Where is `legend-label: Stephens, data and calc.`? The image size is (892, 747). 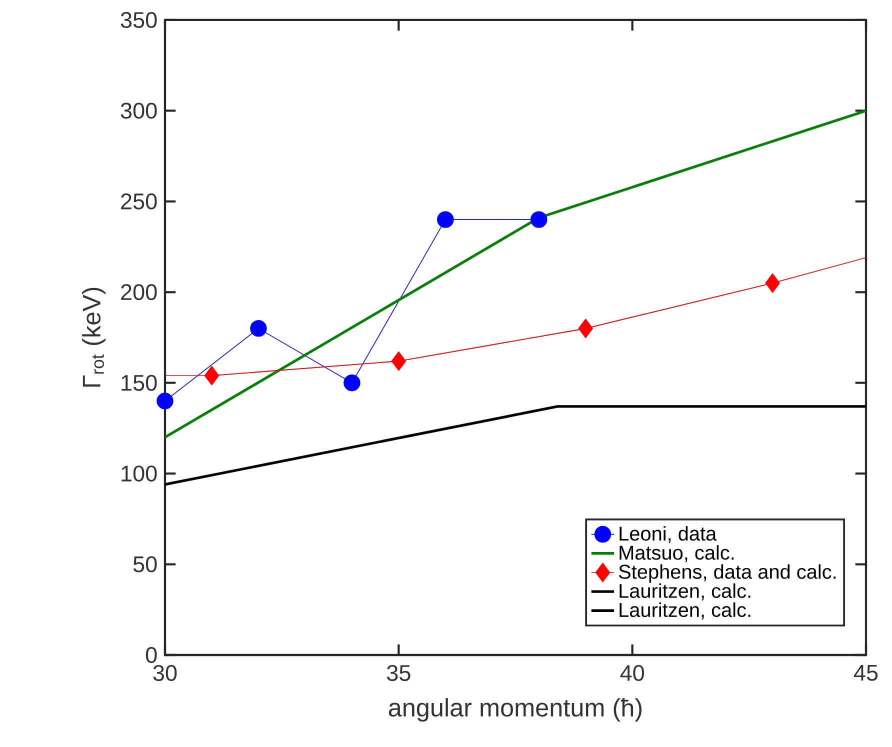 legend-label: Stephens, data and calc. is located at coordinates (727, 573).